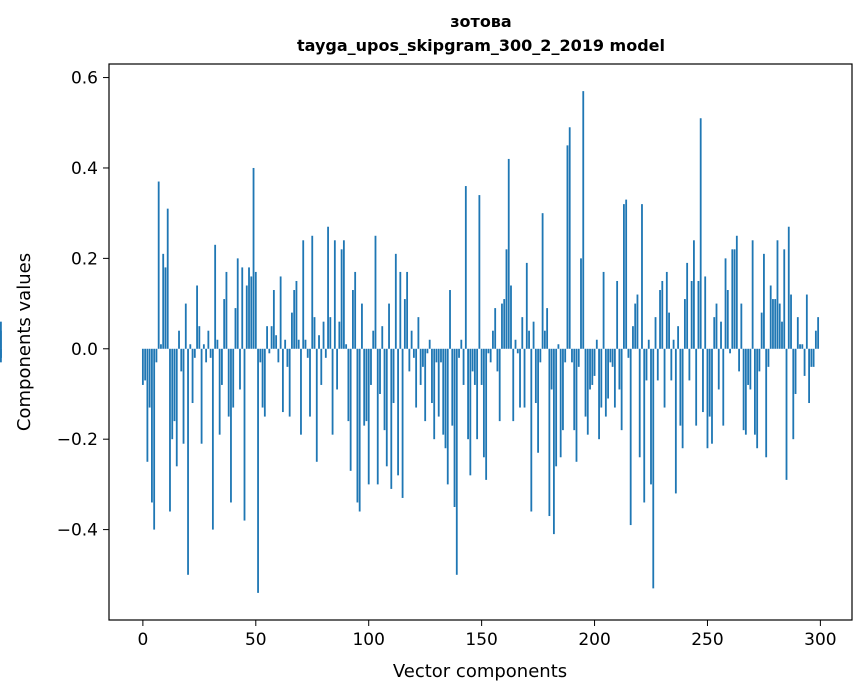  I want to click on y-tick-label: 0.0, so click(84, 350).